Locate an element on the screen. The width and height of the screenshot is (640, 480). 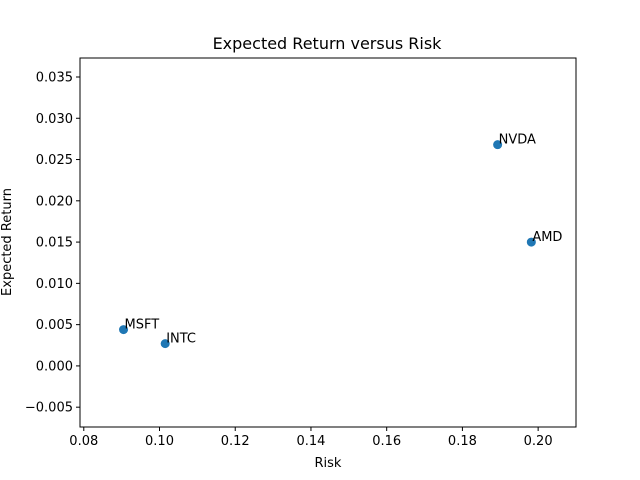
x-tick-label: 0.14 is located at coordinates (310, 441).